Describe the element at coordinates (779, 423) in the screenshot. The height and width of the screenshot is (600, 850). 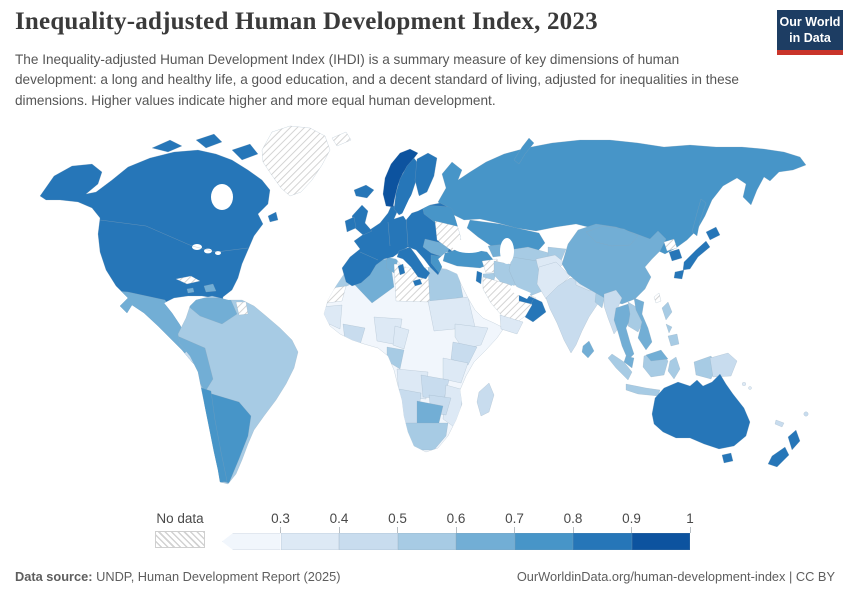
I see `country-new-caledonia: new-caledonia: 0.4-0.5` at that location.